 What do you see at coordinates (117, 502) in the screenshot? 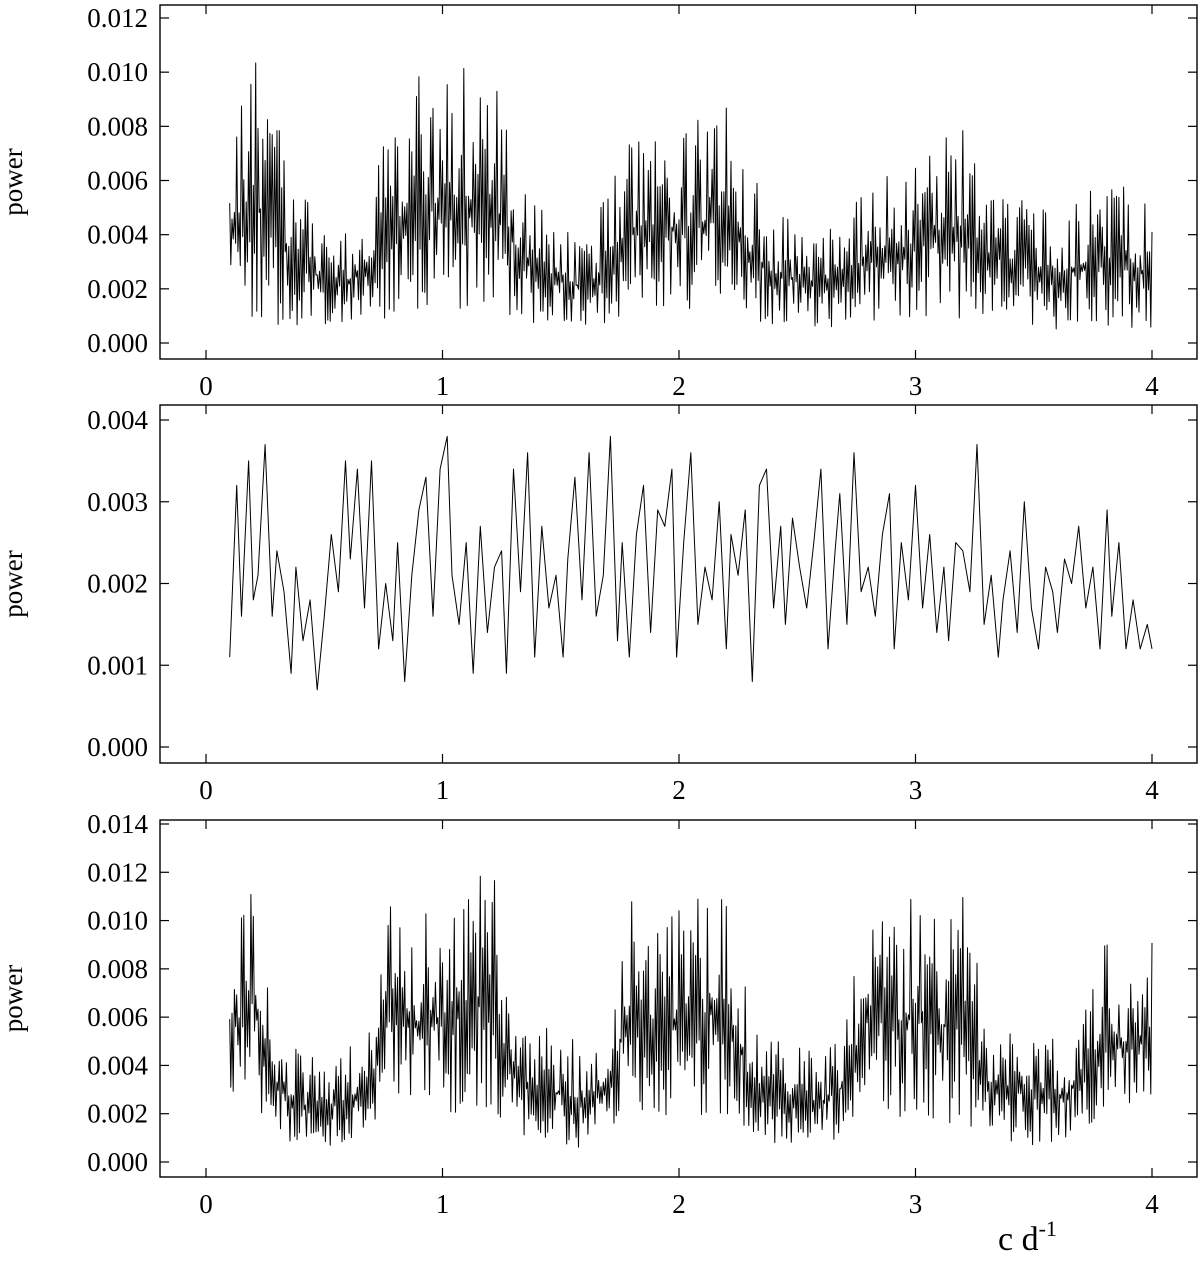
I see `y-tick-label: 0.003` at bounding box center [117, 502].